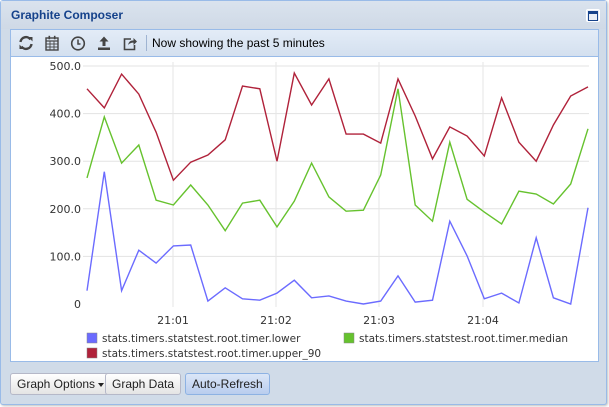  I want to click on y-tick-label: 0, so click(77, 304).